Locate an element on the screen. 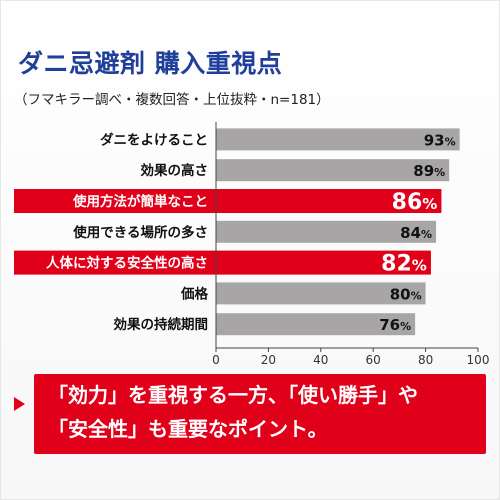 This screenshot has height=500, width=500. x-tick-label: 20 is located at coordinates (268, 360).